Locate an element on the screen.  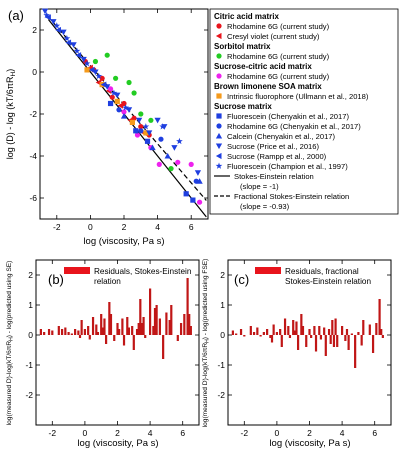
panel-c-label: (c) is located at coordinates (241, 279).